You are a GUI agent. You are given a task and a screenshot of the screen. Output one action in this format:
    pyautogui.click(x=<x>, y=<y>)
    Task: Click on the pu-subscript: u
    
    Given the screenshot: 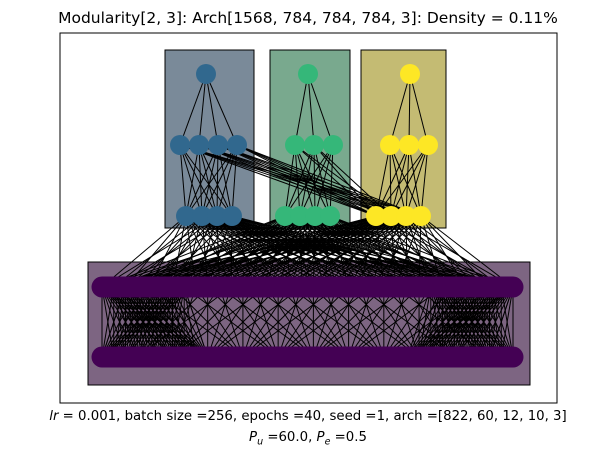 What is the action you would take?
    pyautogui.click(x=260, y=442)
    